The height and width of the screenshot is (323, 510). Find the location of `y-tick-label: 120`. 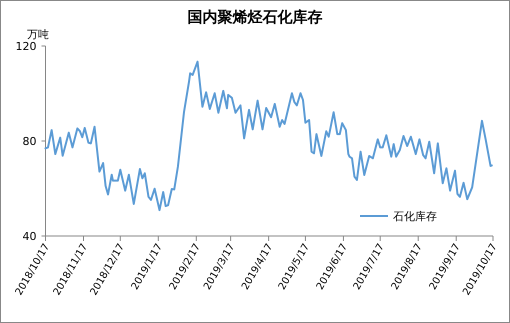

y-tick-label: 120 is located at coordinates (26, 46).